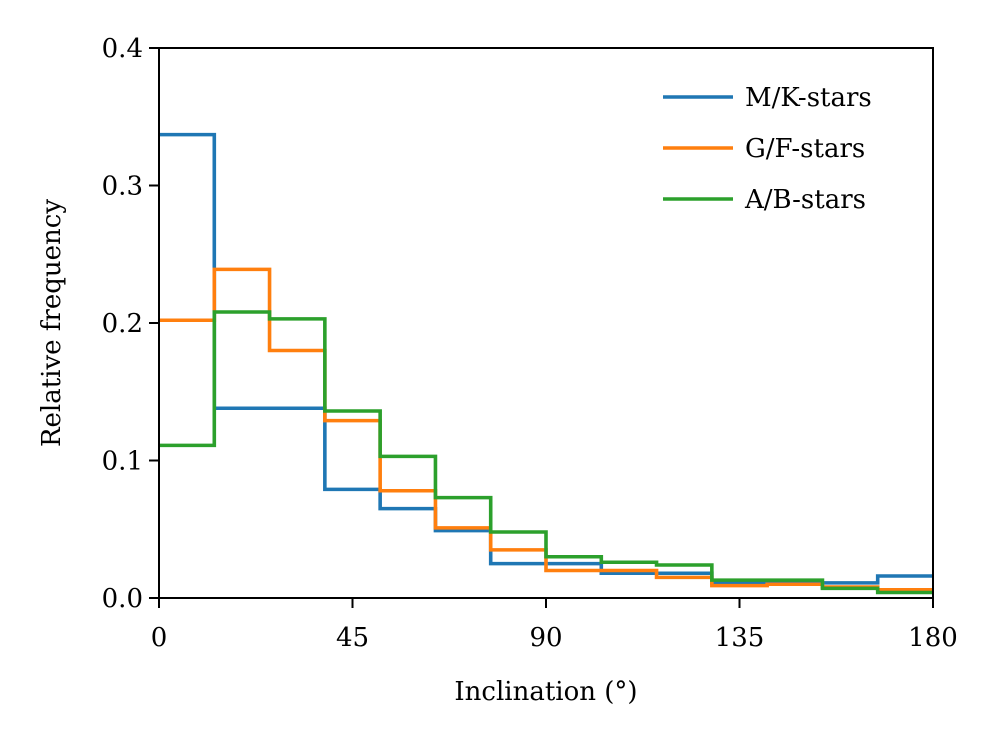 This screenshot has height=747, width=997. I want to click on y-axis-label: Relative frequency, so click(52, 323).